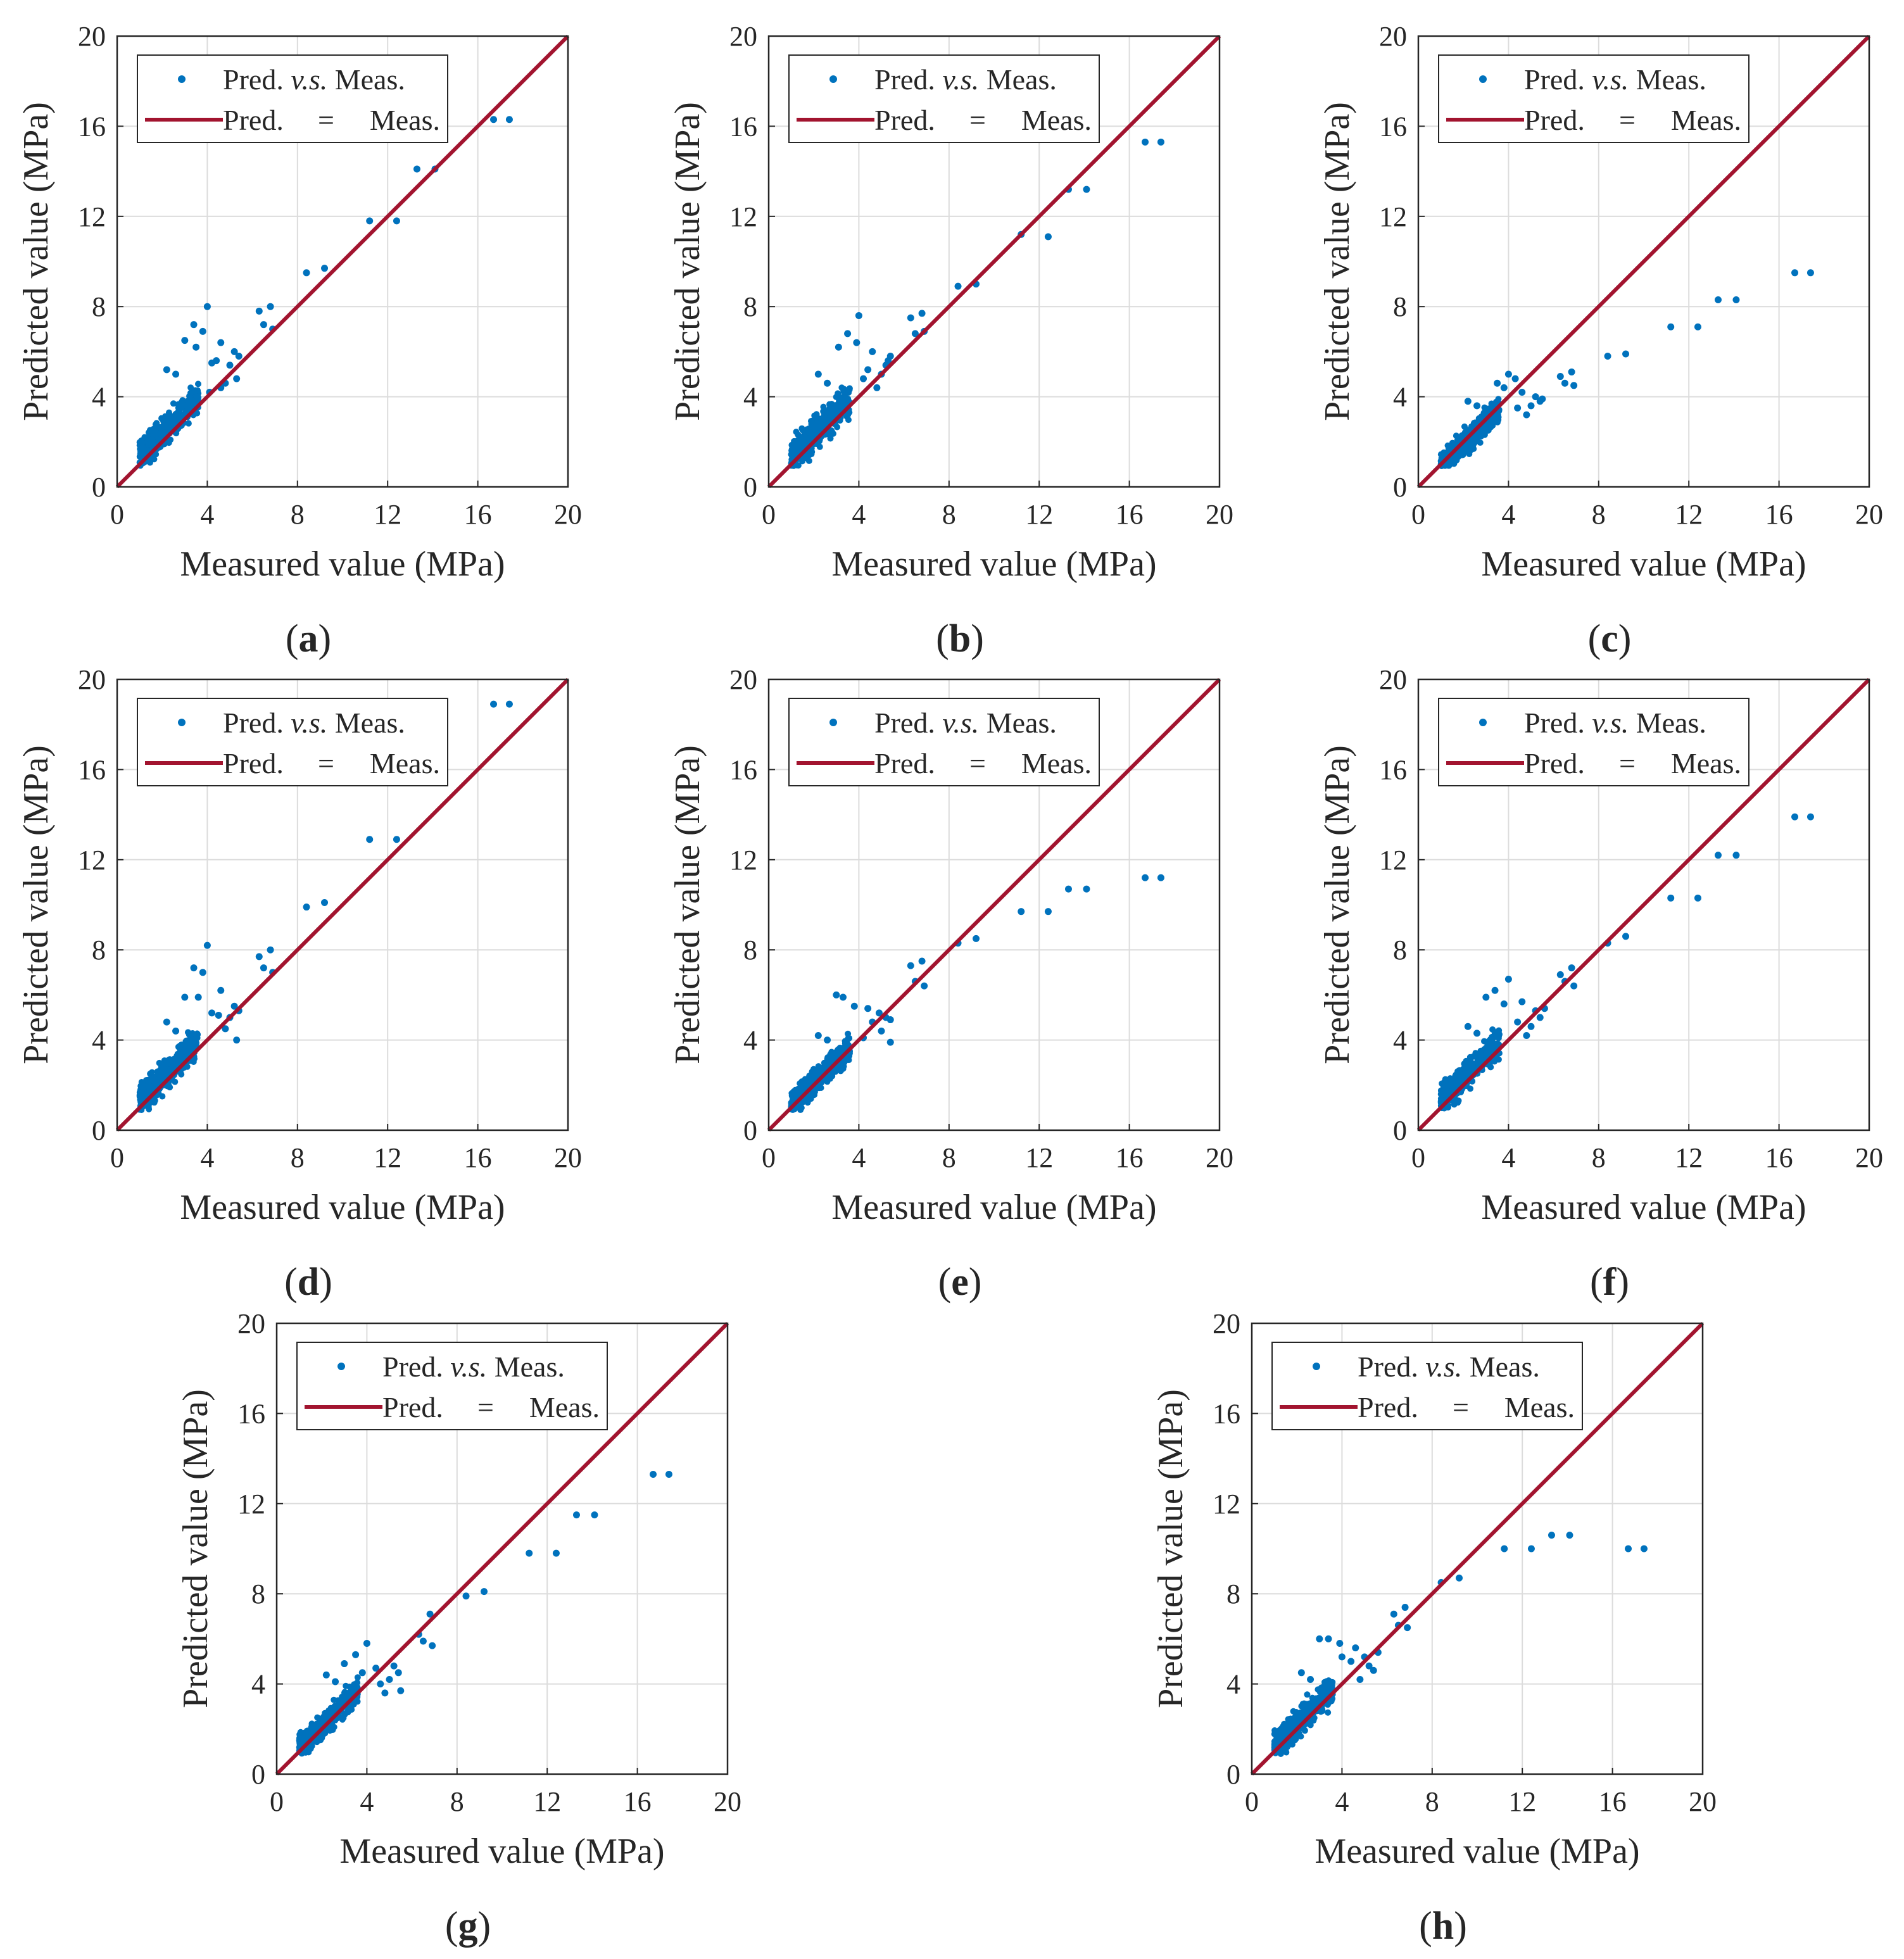 The image size is (1904, 1959). Describe the element at coordinates (960, 638) in the screenshot. I see `panel-label: (b)` at that location.